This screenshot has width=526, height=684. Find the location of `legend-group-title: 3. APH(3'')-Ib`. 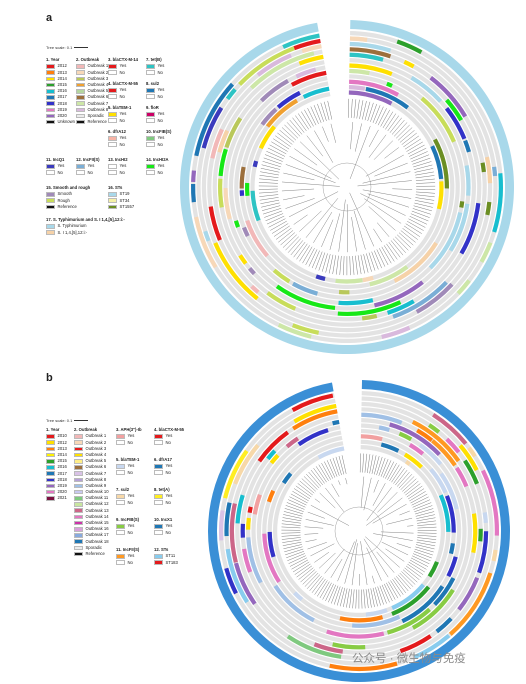

legend-group-title: 3. APH(3'')-Ib is located at coordinates (129, 430).